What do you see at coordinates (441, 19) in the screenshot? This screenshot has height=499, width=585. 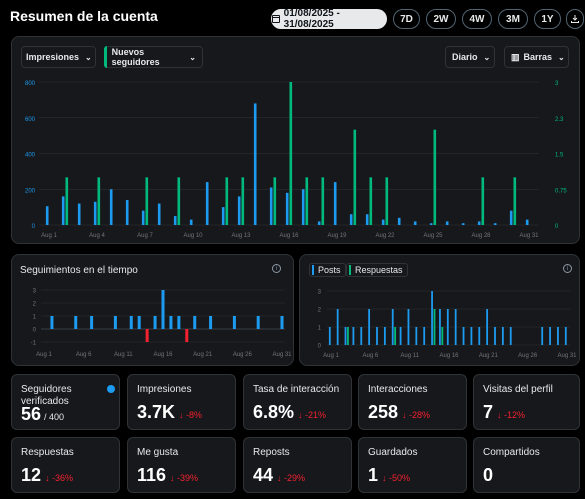 I see `range-2w-button: 2W` at bounding box center [441, 19].